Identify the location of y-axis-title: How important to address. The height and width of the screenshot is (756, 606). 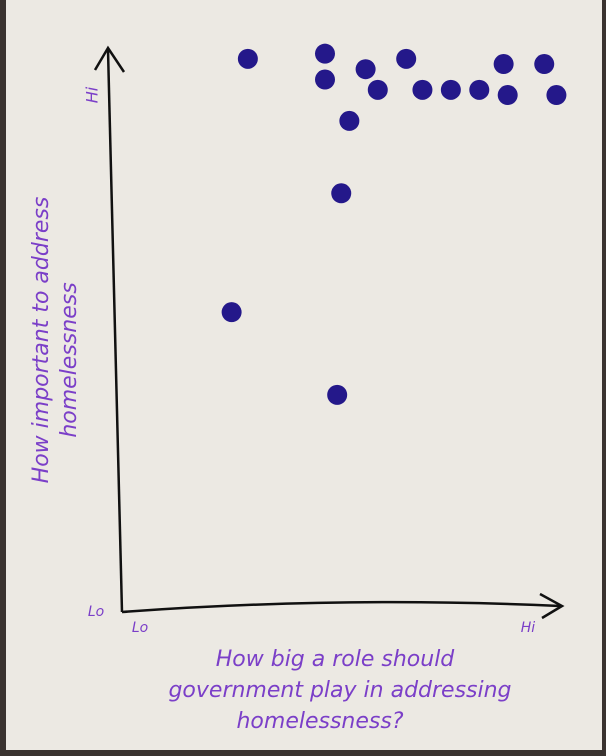
(41, 340).